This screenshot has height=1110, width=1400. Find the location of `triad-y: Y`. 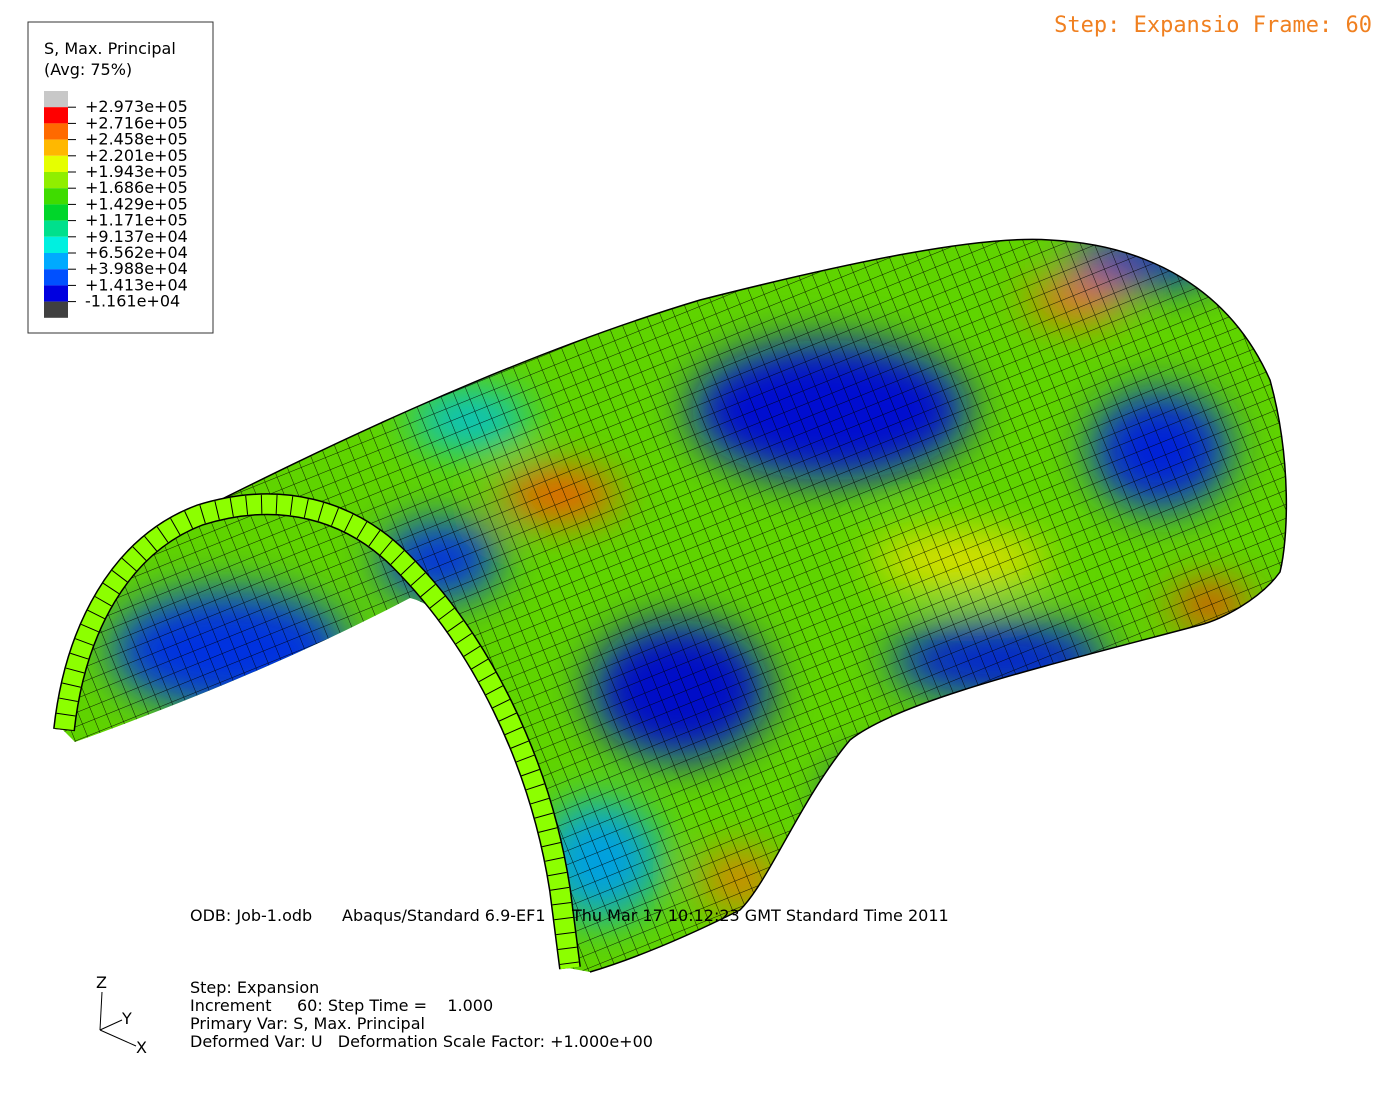

triad-y: Y is located at coordinates (126, 1018).